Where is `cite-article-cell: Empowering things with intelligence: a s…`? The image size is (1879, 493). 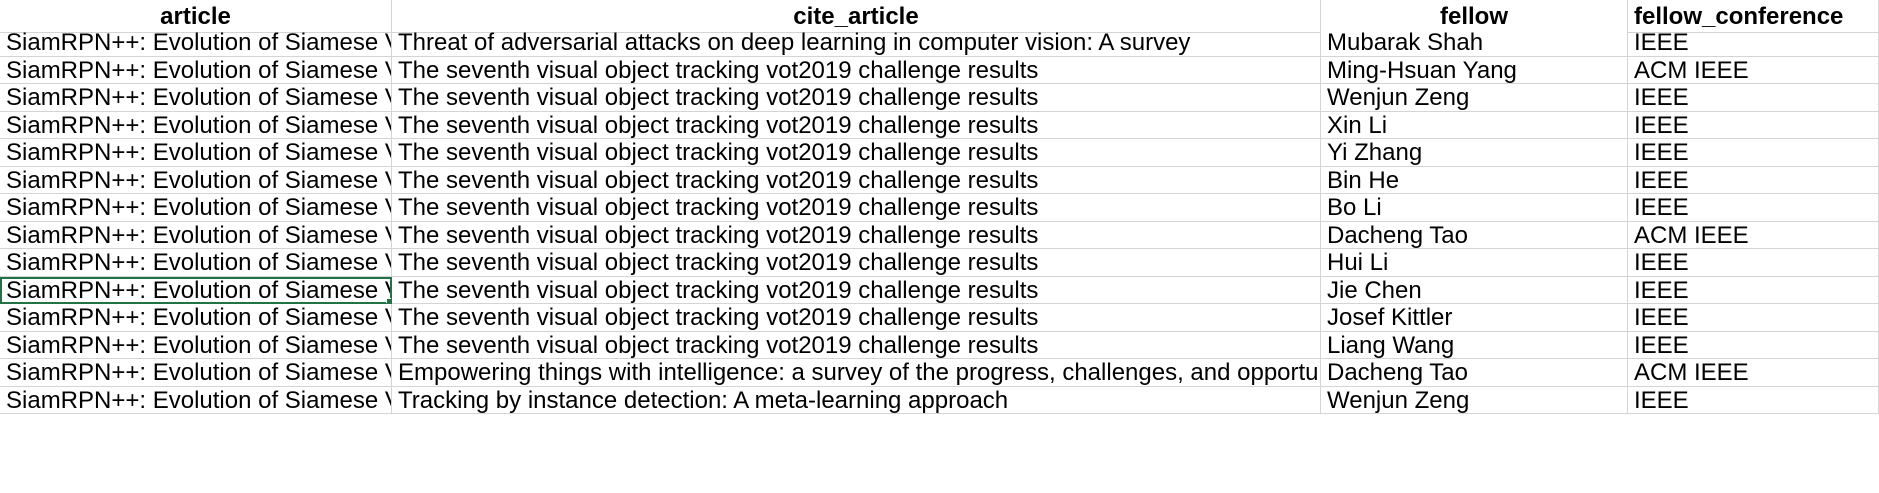
cite-article-cell: Empowering things with intelligence: a s… is located at coordinates (856, 373).